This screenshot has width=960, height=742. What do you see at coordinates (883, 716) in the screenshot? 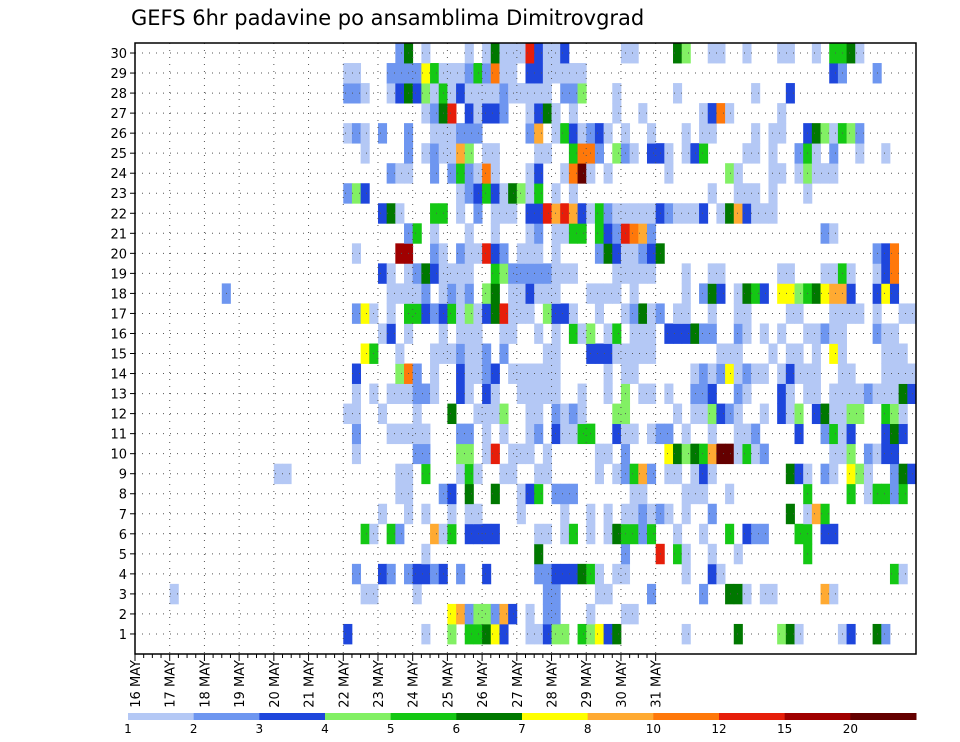
I see `colorbar-segment` at bounding box center [883, 716].